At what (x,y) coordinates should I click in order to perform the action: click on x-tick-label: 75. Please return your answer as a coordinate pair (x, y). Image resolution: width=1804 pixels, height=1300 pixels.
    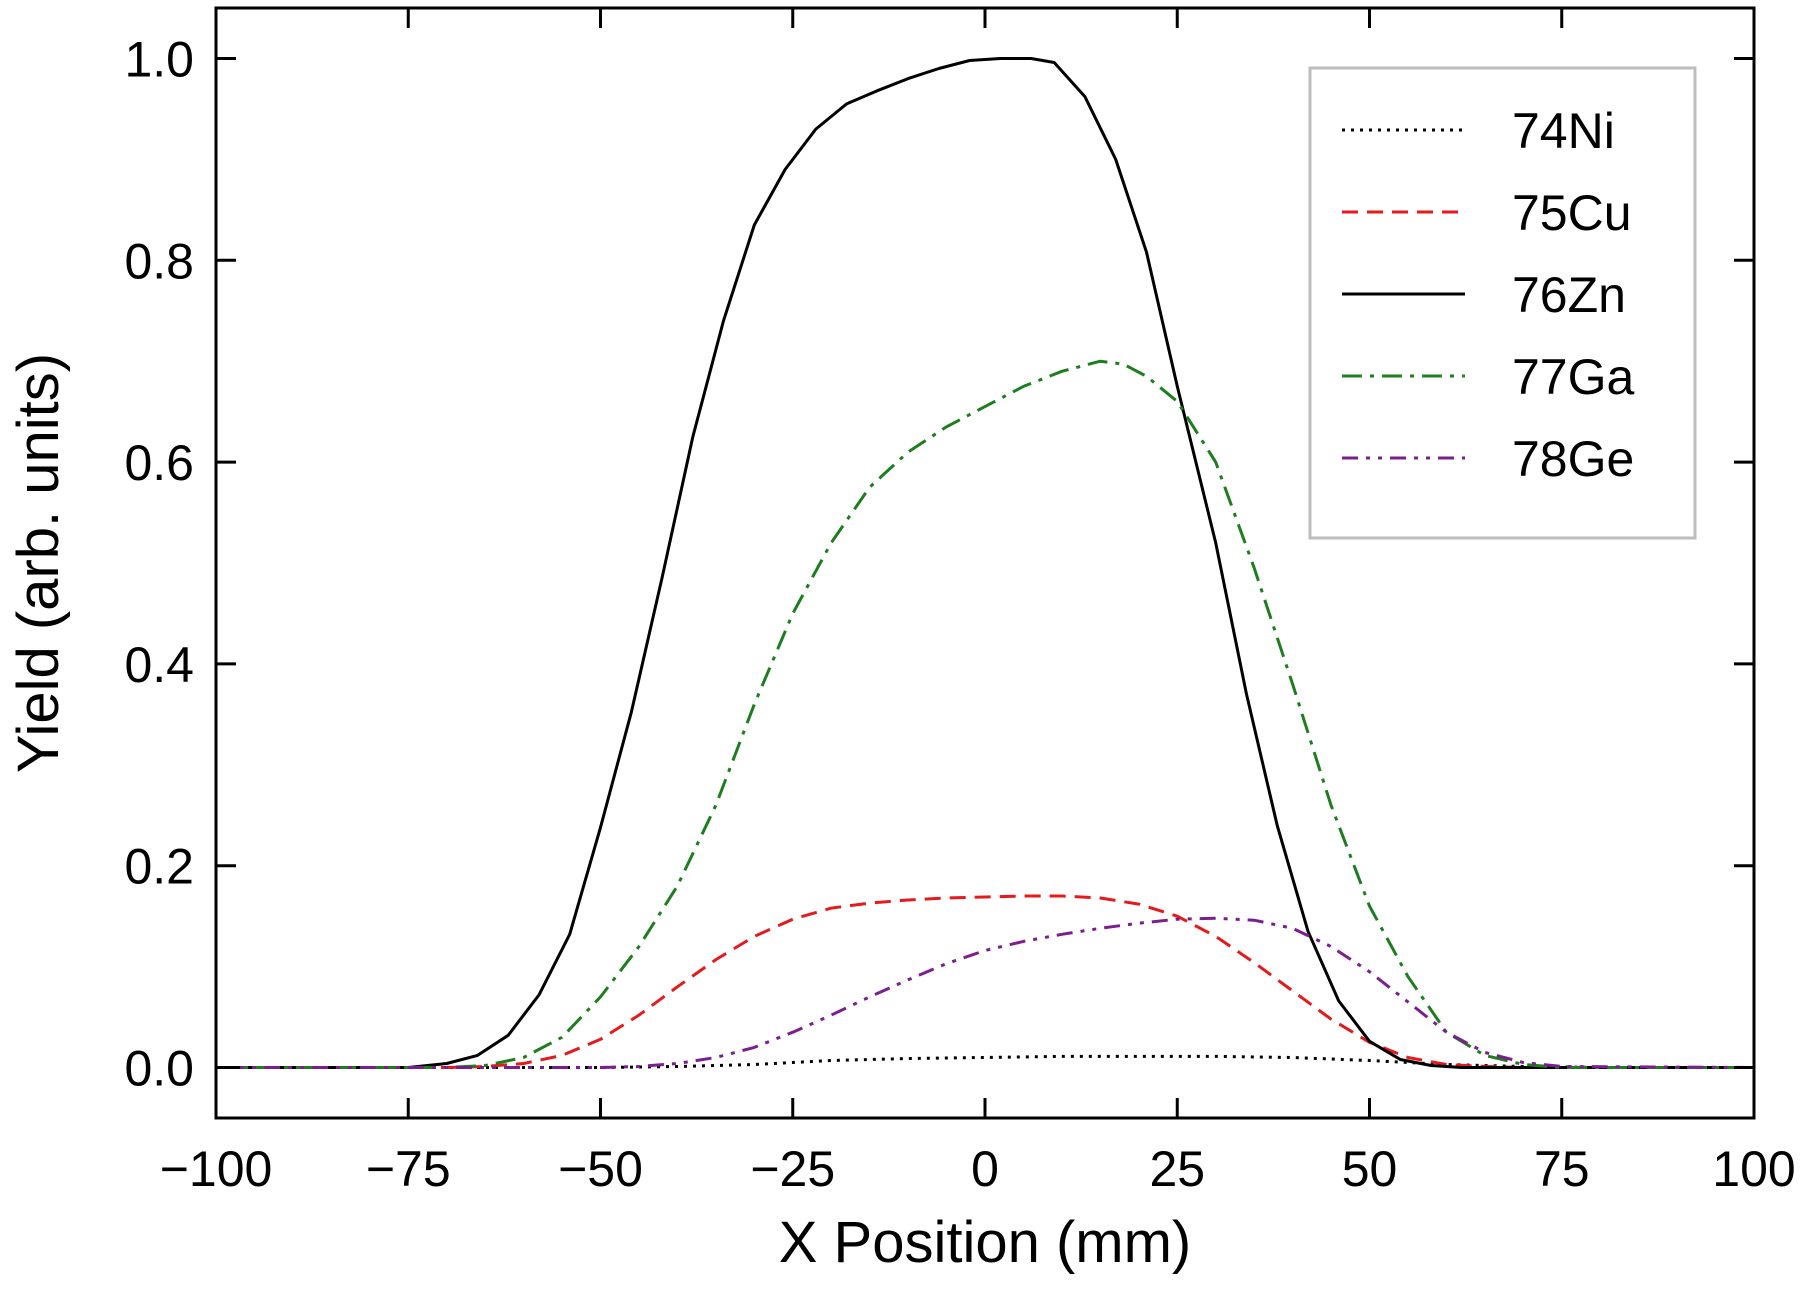
    Looking at the image, I should click on (1562, 1169).